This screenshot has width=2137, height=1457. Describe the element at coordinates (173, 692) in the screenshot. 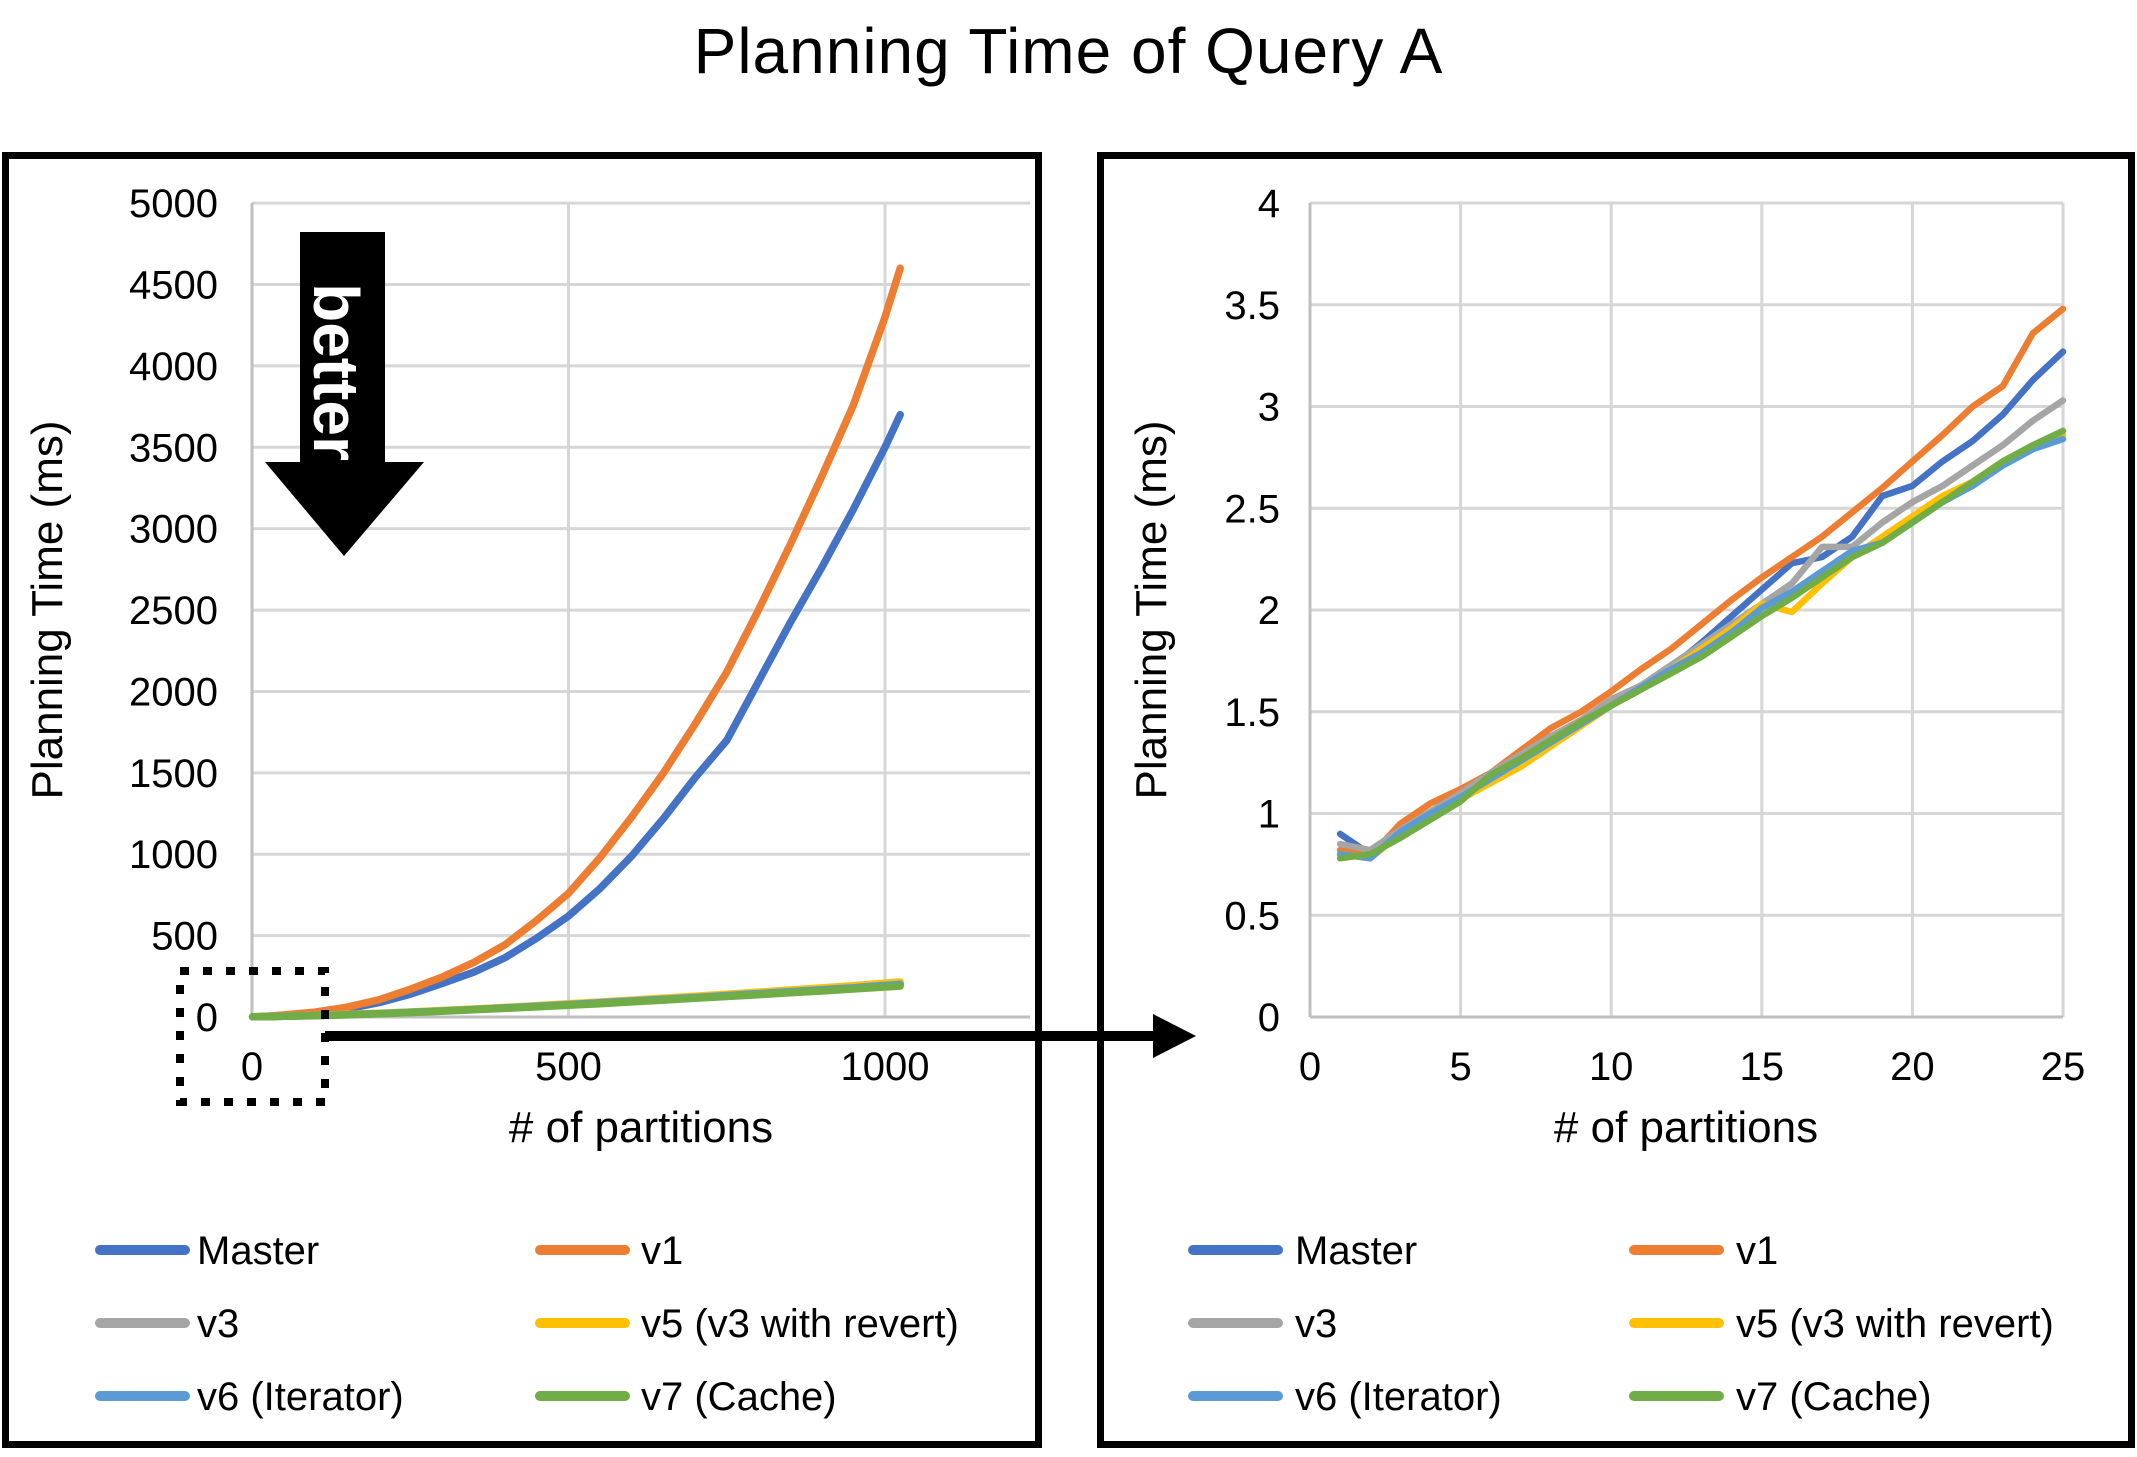

I see `y-tick-label: 2000` at that location.